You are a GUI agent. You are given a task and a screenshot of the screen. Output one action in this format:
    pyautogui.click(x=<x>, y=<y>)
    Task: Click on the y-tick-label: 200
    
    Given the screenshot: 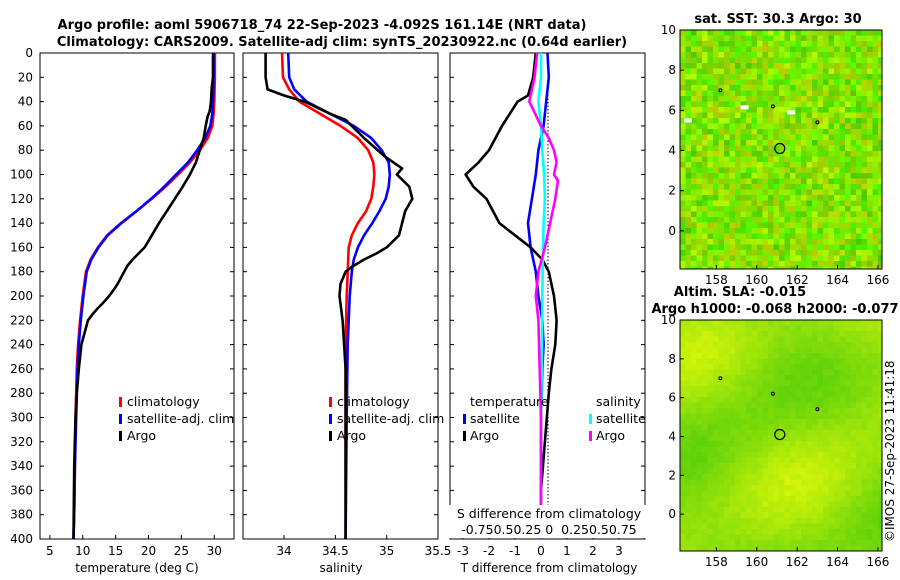 What is the action you would take?
    pyautogui.click(x=21, y=296)
    